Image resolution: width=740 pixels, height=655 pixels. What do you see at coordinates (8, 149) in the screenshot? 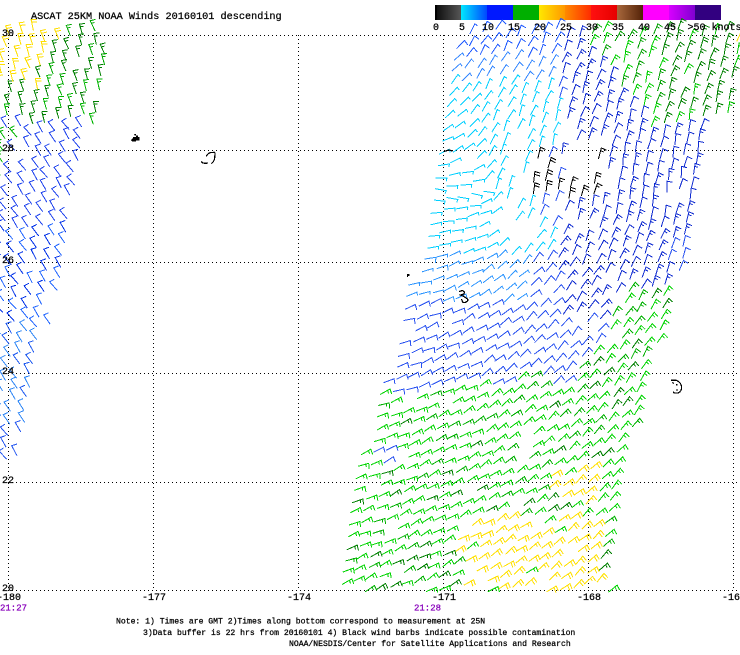
I see `svg-text: 28` at bounding box center [8, 149].